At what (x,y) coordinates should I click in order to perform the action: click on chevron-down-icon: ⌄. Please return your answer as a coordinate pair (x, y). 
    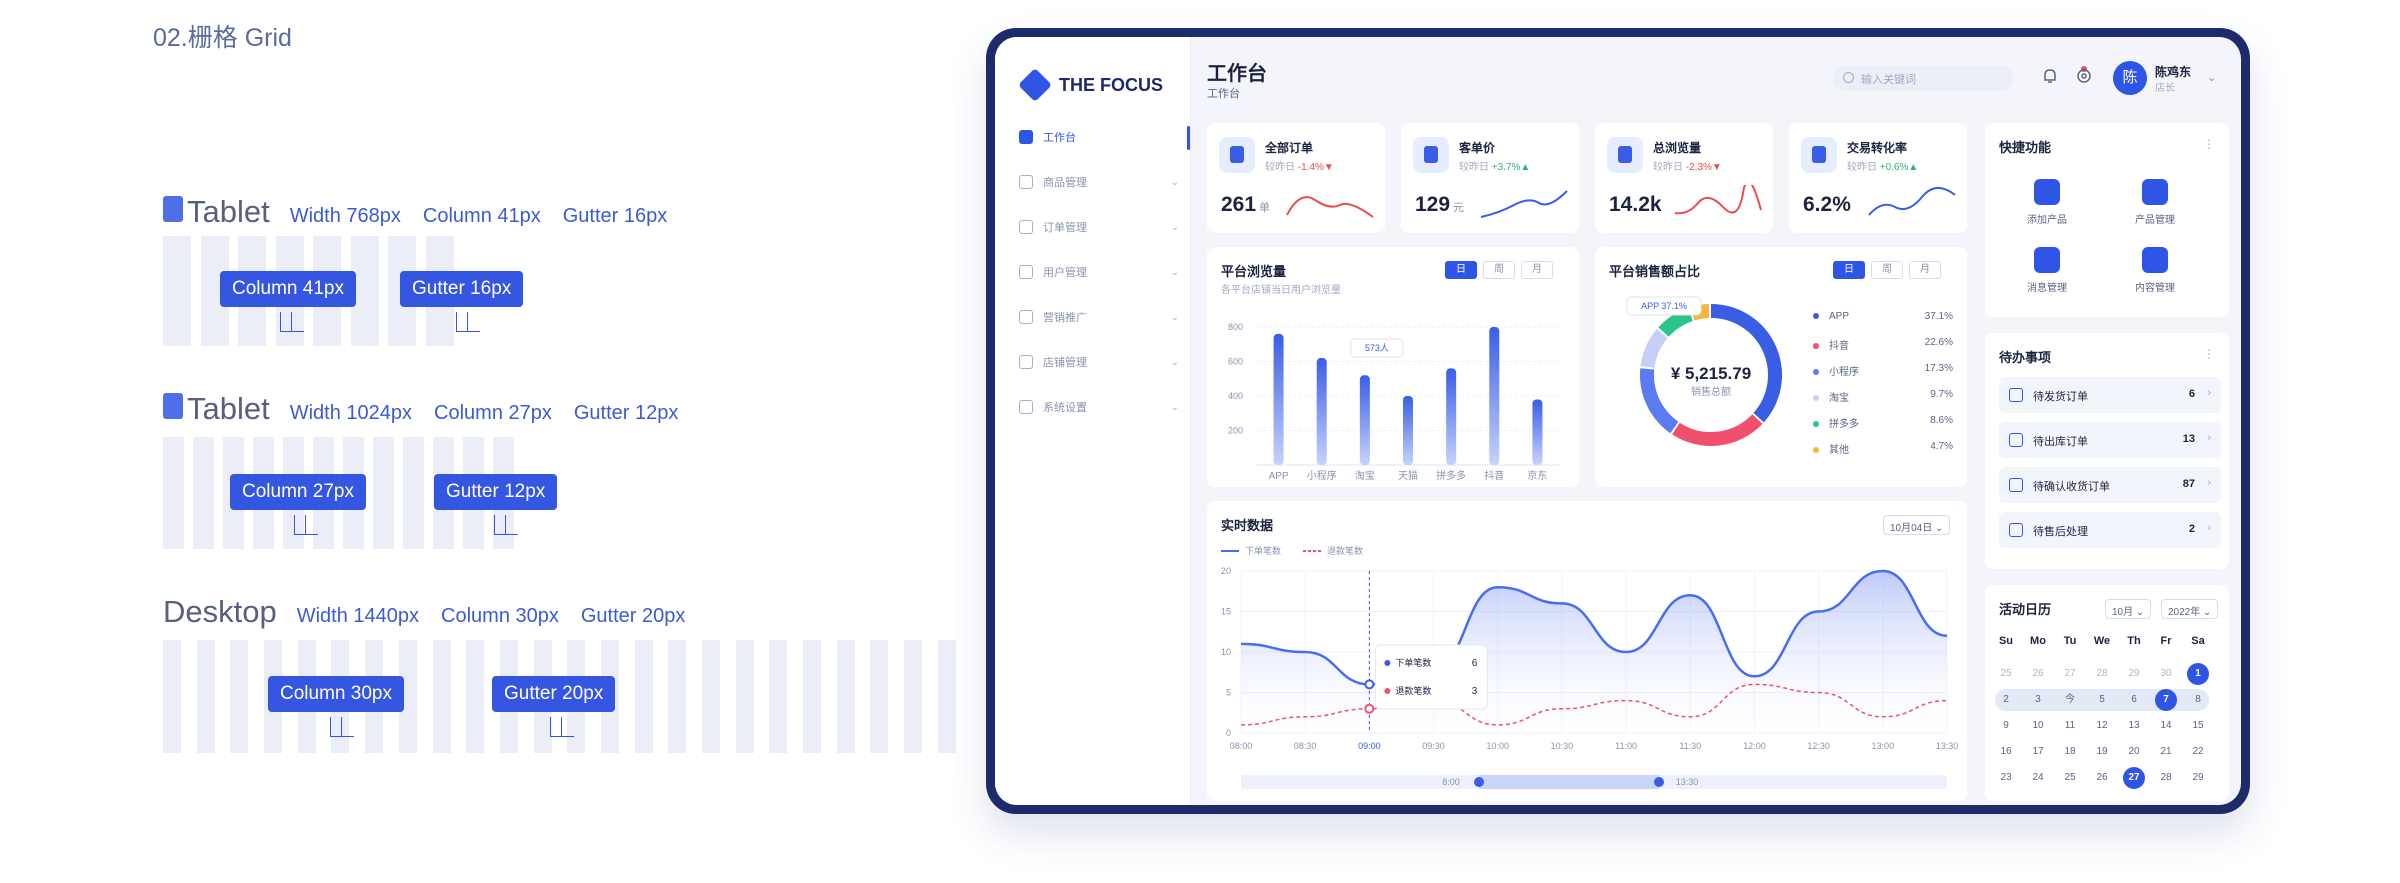
    Looking at the image, I should click on (2212, 78).